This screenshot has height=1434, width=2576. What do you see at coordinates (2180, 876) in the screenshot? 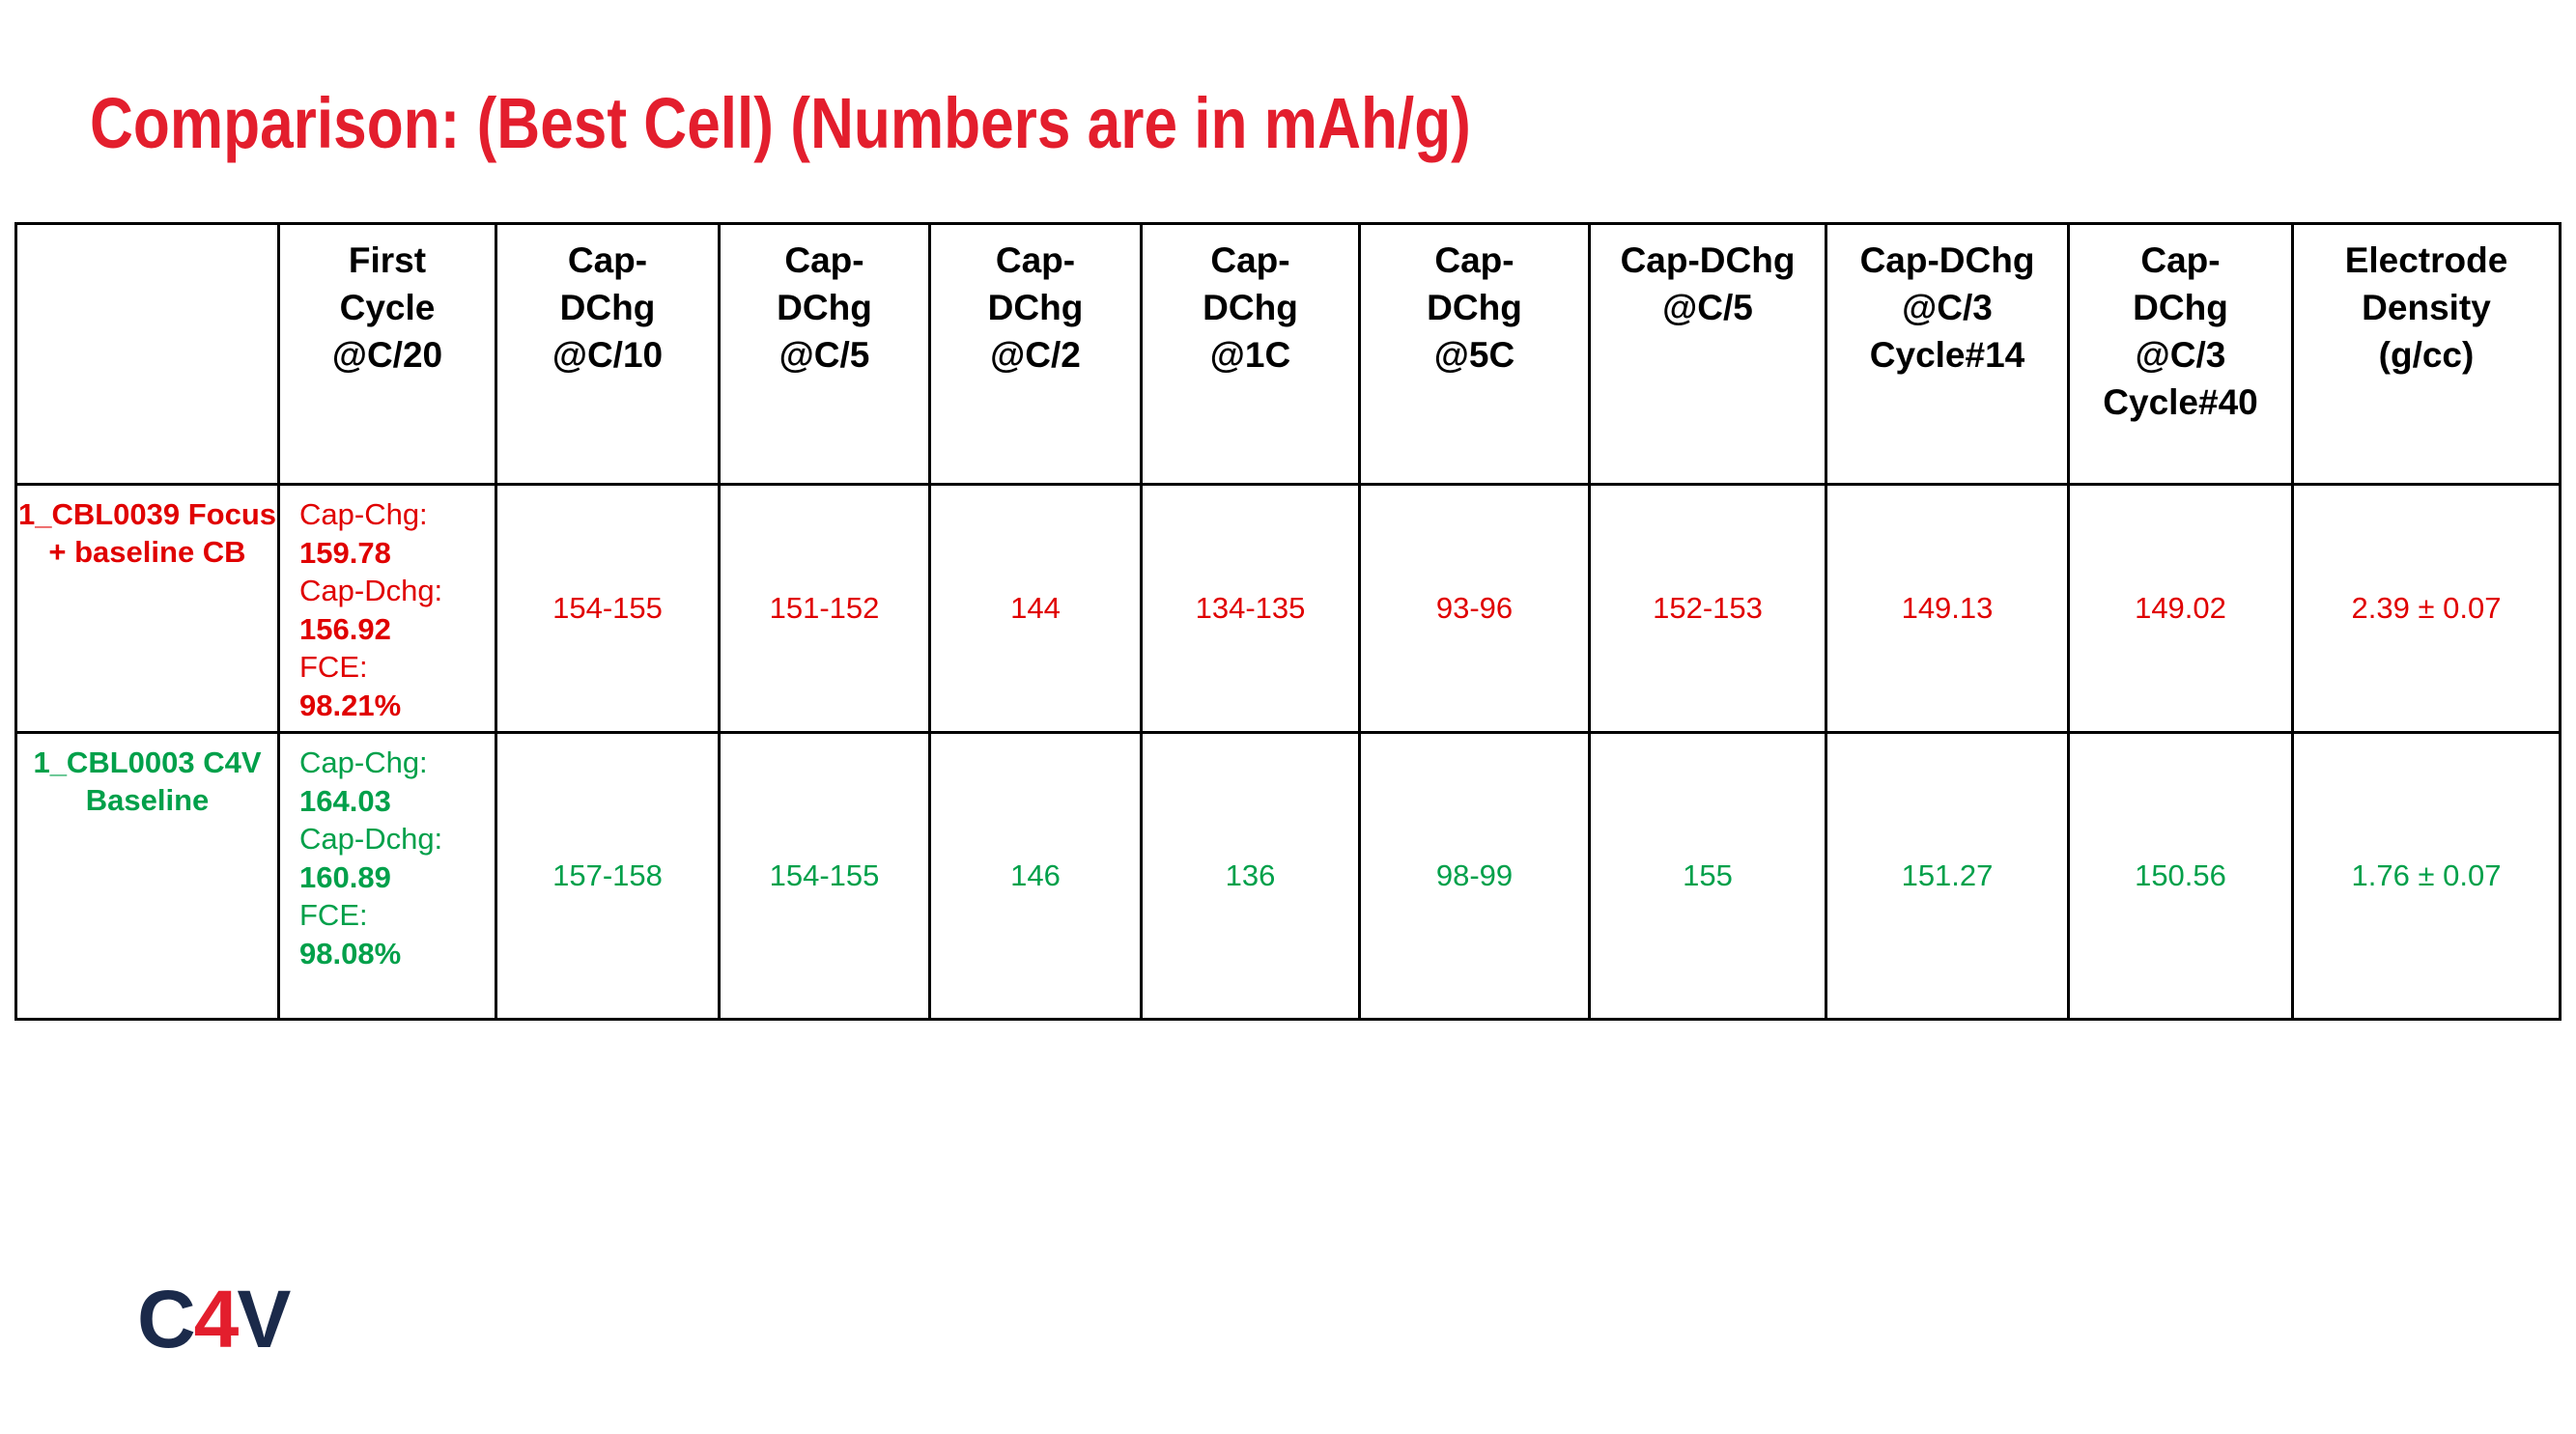
I see `value-cell: 150.56` at bounding box center [2180, 876].